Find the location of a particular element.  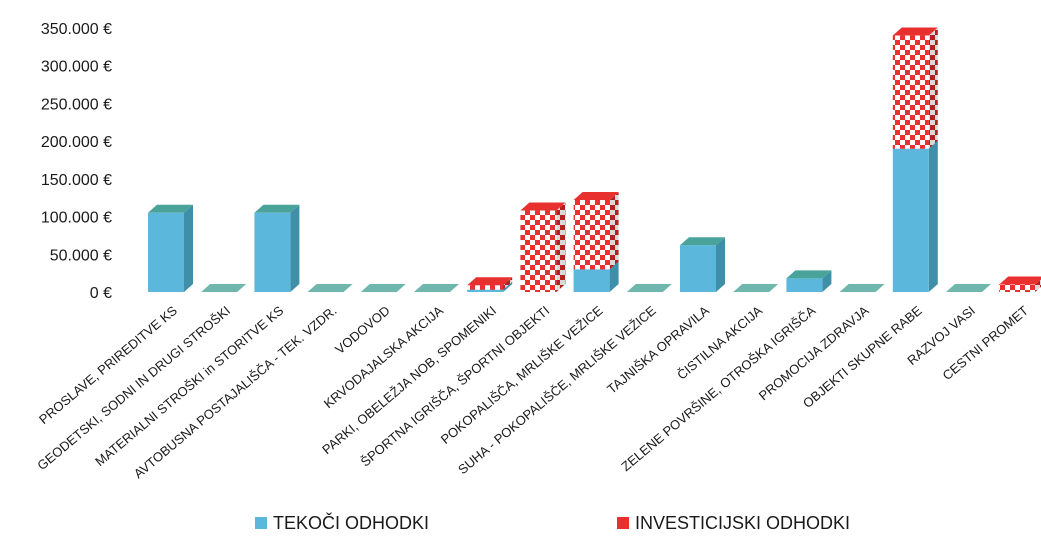

x-category-label: TAJNIŠKA OPRAVILA is located at coordinates (658, 350).